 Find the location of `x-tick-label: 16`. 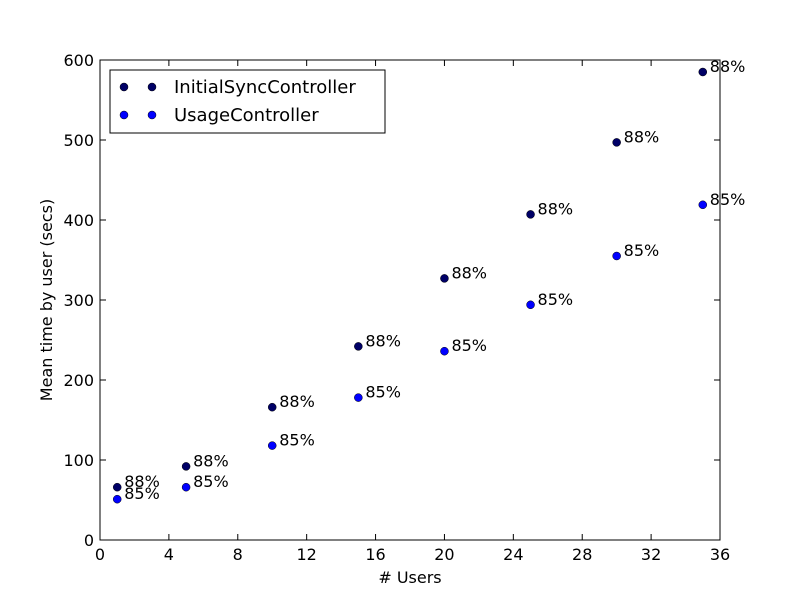

x-tick-label: 16 is located at coordinates (375, 554).